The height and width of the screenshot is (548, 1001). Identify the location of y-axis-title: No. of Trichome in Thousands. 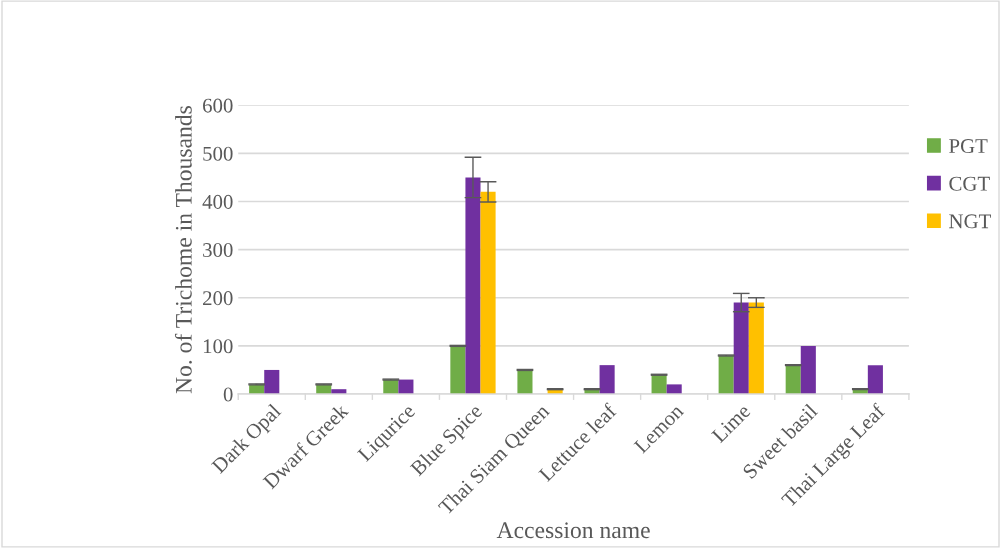
(183, 250).